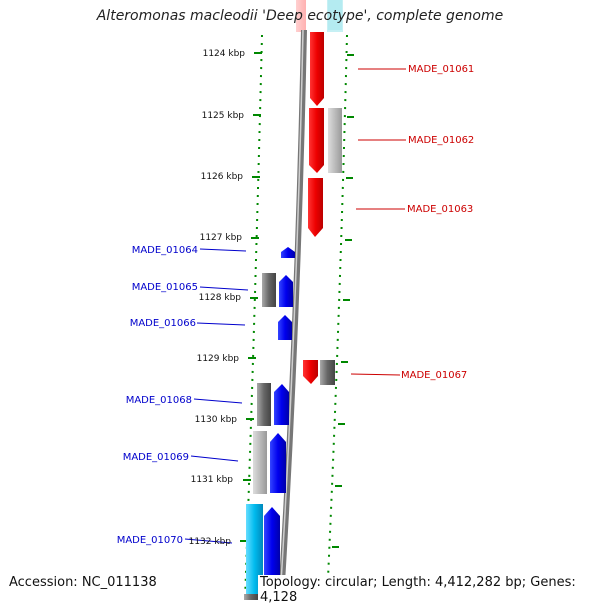 Image resolution: width=600 pixels, height=605 pixels. I want to click on gene-label-made-01066: MADE_01066, so click(163, 323).